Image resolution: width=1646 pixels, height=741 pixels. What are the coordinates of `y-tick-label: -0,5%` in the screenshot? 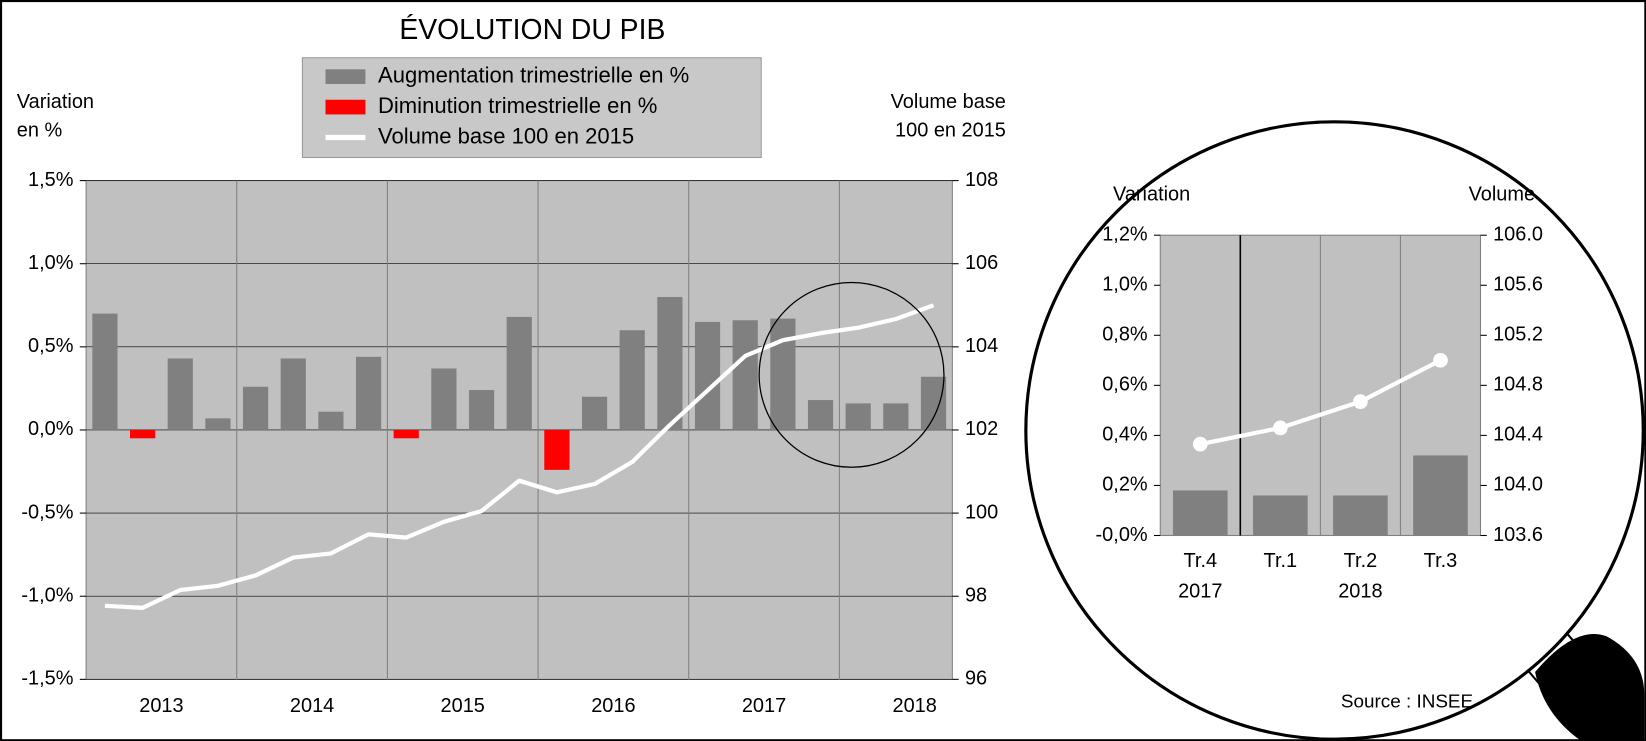 It's located at (47, 512).